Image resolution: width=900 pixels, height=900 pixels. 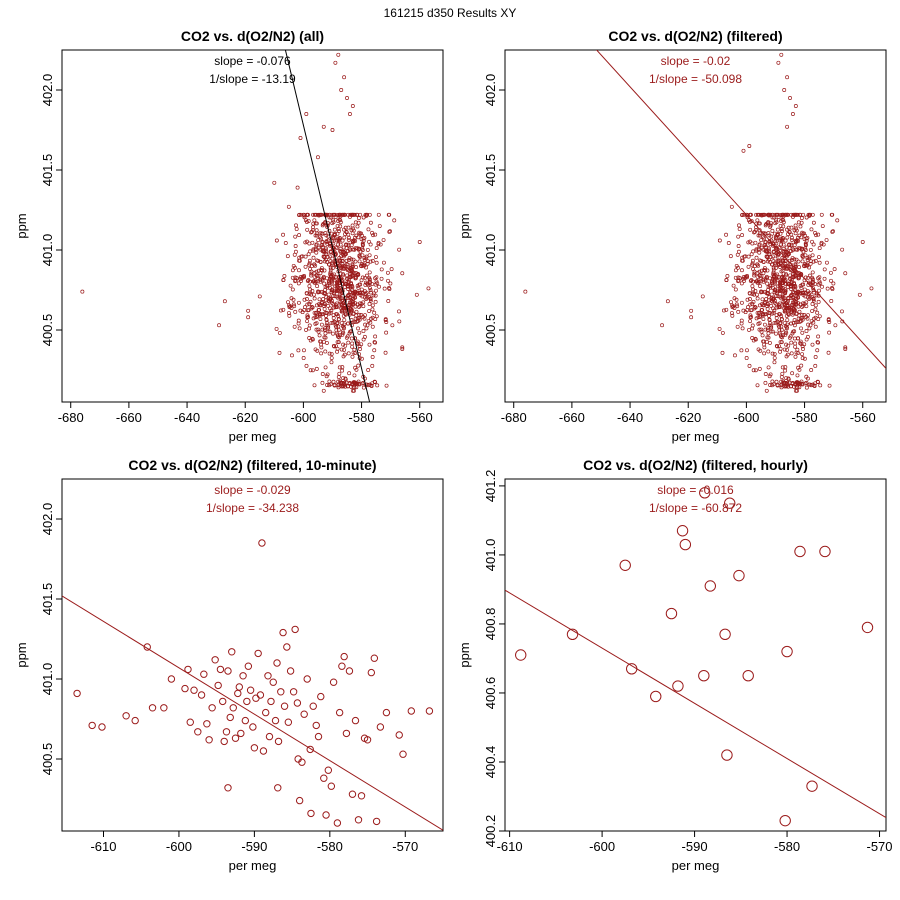 I want to click on chart-title: CO2 vs. d(O2/N2) (filtered, 10-minute), so click(x=252, y=465).